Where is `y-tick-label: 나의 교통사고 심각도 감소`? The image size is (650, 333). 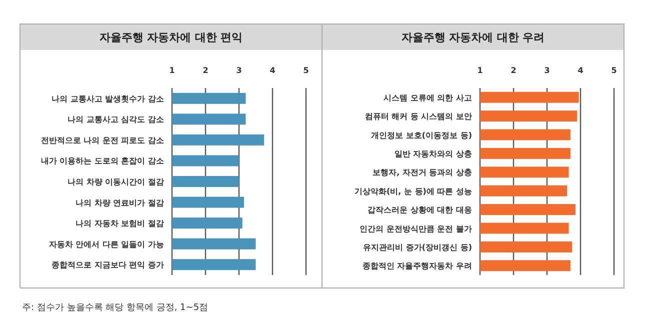 y-tick-label: 나의 교통사고 심각도 감소 is located at coordinates (116, 119).